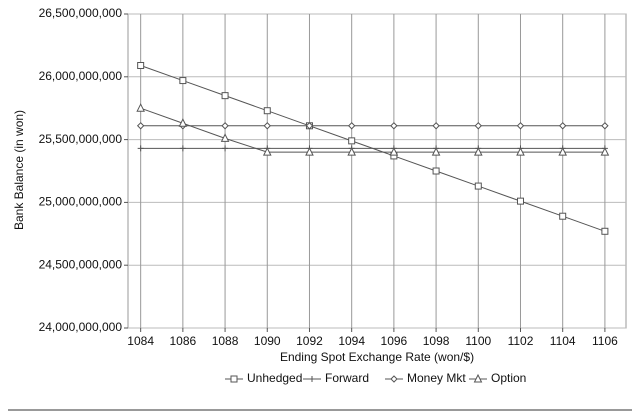 This screenshot has height=416, width=640. I want to click on x-tick-label: 1098, so click(436, 341).